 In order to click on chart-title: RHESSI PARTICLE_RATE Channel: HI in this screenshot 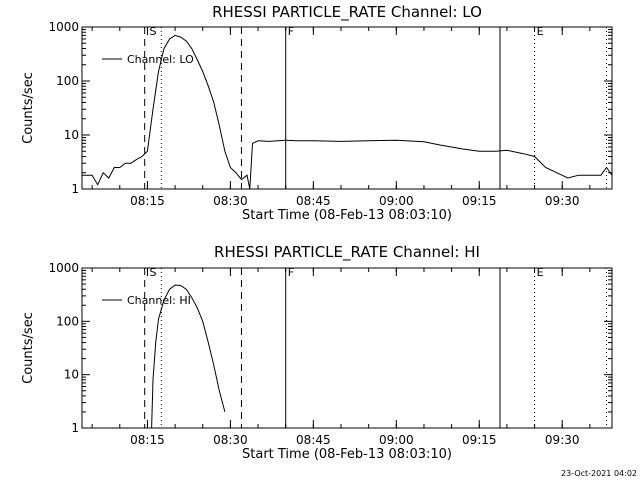, I will do `click(347, 252)`.